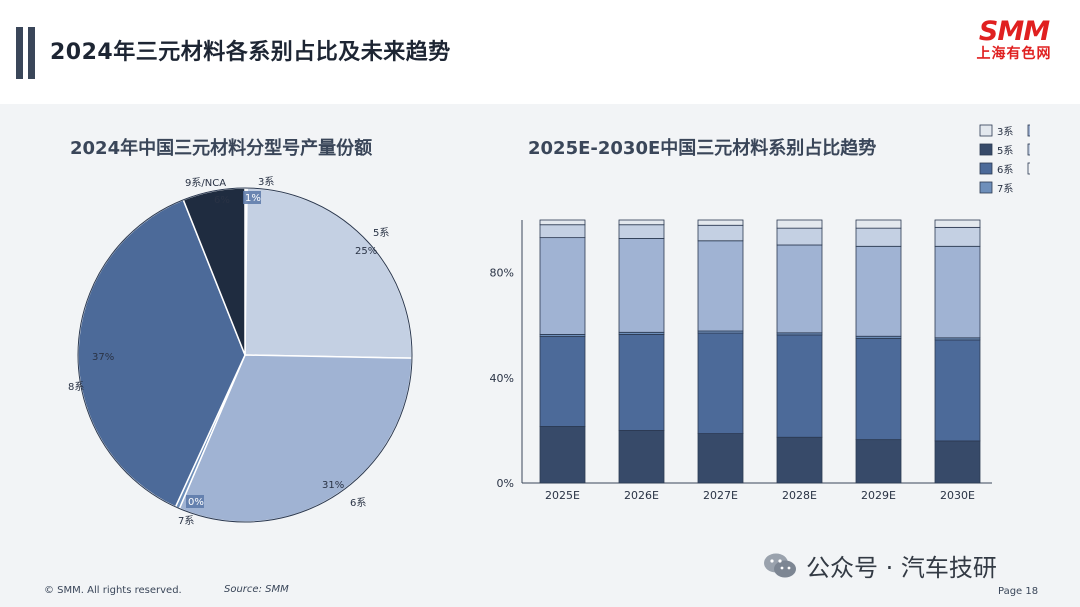 Image resolution: width=1080 pixels, height=607 pixels. I want to click on y-tick-0: 0%, so click(505, 483).